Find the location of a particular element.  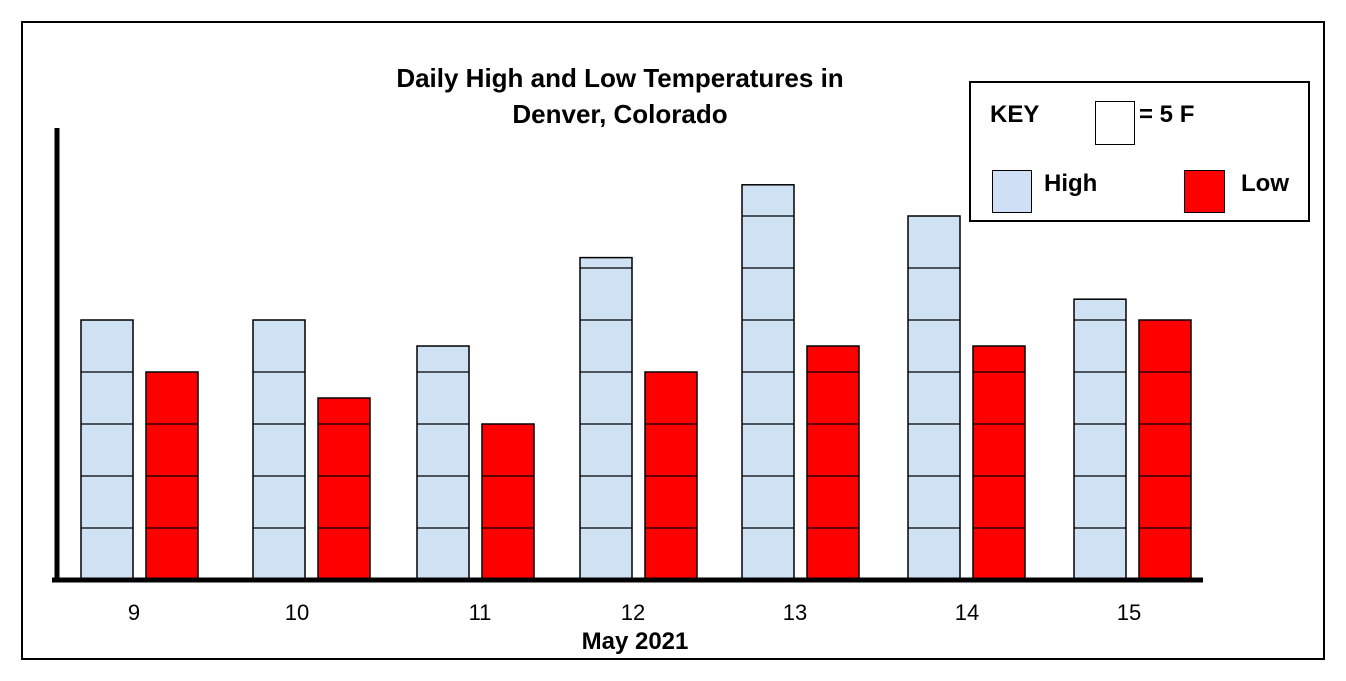

x-tick-label: 13 is located at coordinates (795, 612).